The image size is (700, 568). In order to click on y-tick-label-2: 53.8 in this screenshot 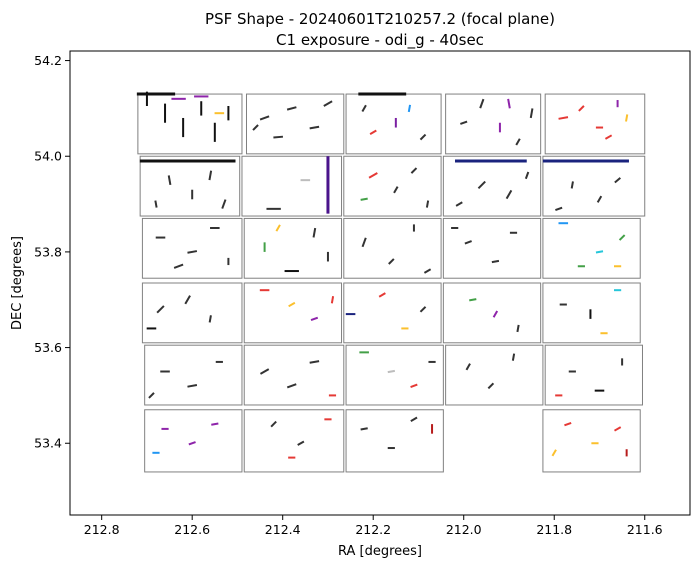, I will do `click(48, 251)`.